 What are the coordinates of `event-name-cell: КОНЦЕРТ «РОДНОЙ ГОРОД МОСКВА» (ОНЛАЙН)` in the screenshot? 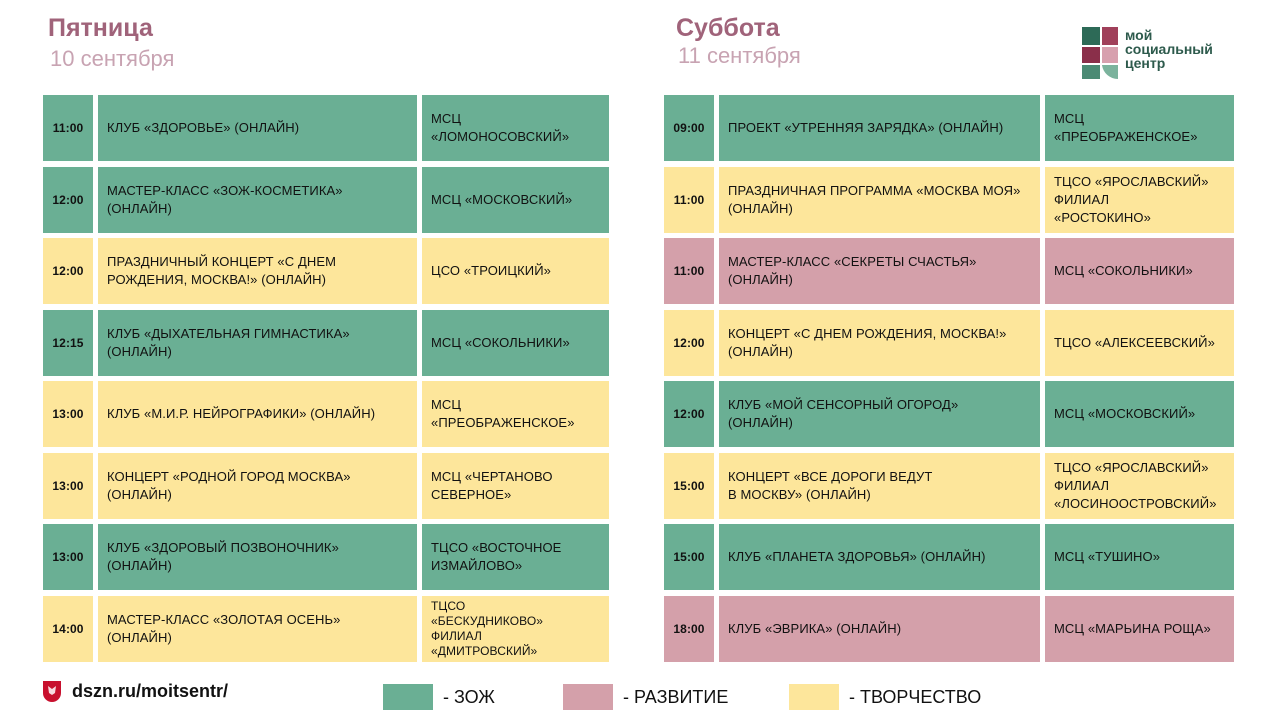 It's located at (257, 485).